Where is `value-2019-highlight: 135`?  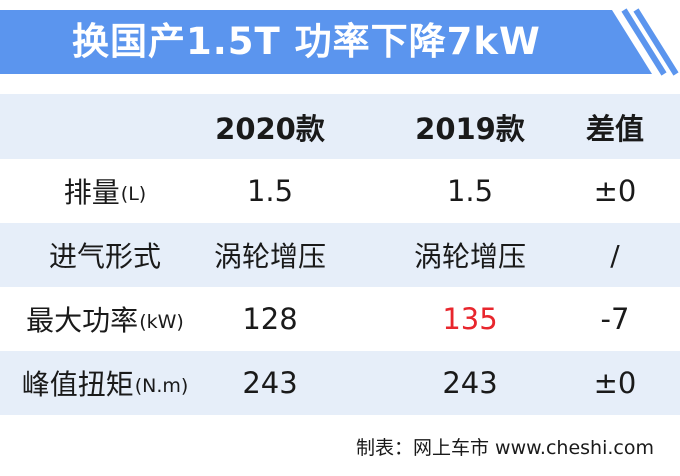
value-2019-highlight: 135 is located at coordinates (470, 319).